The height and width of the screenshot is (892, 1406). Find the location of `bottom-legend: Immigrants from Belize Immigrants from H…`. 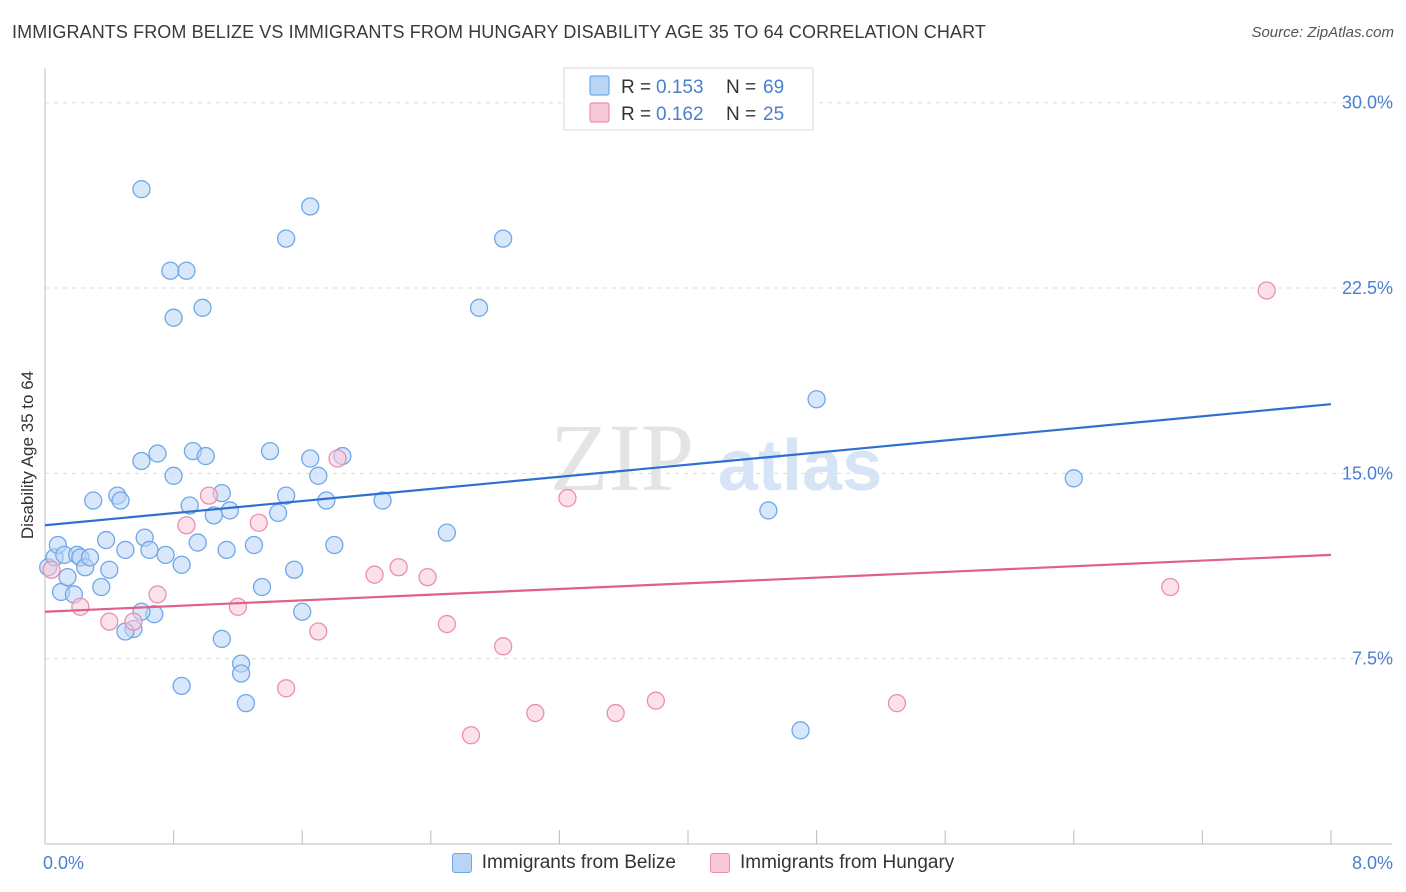

bottom-legend: Immigrants from Belize Immigrants from H… is located at coordinates (703, 863).